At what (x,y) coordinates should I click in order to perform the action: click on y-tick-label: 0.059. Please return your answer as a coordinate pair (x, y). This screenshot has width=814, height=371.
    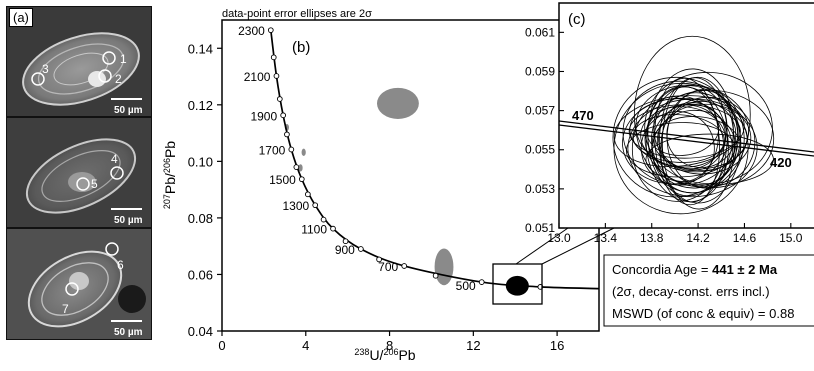
    Looking at the image, I should click on (540, 71).